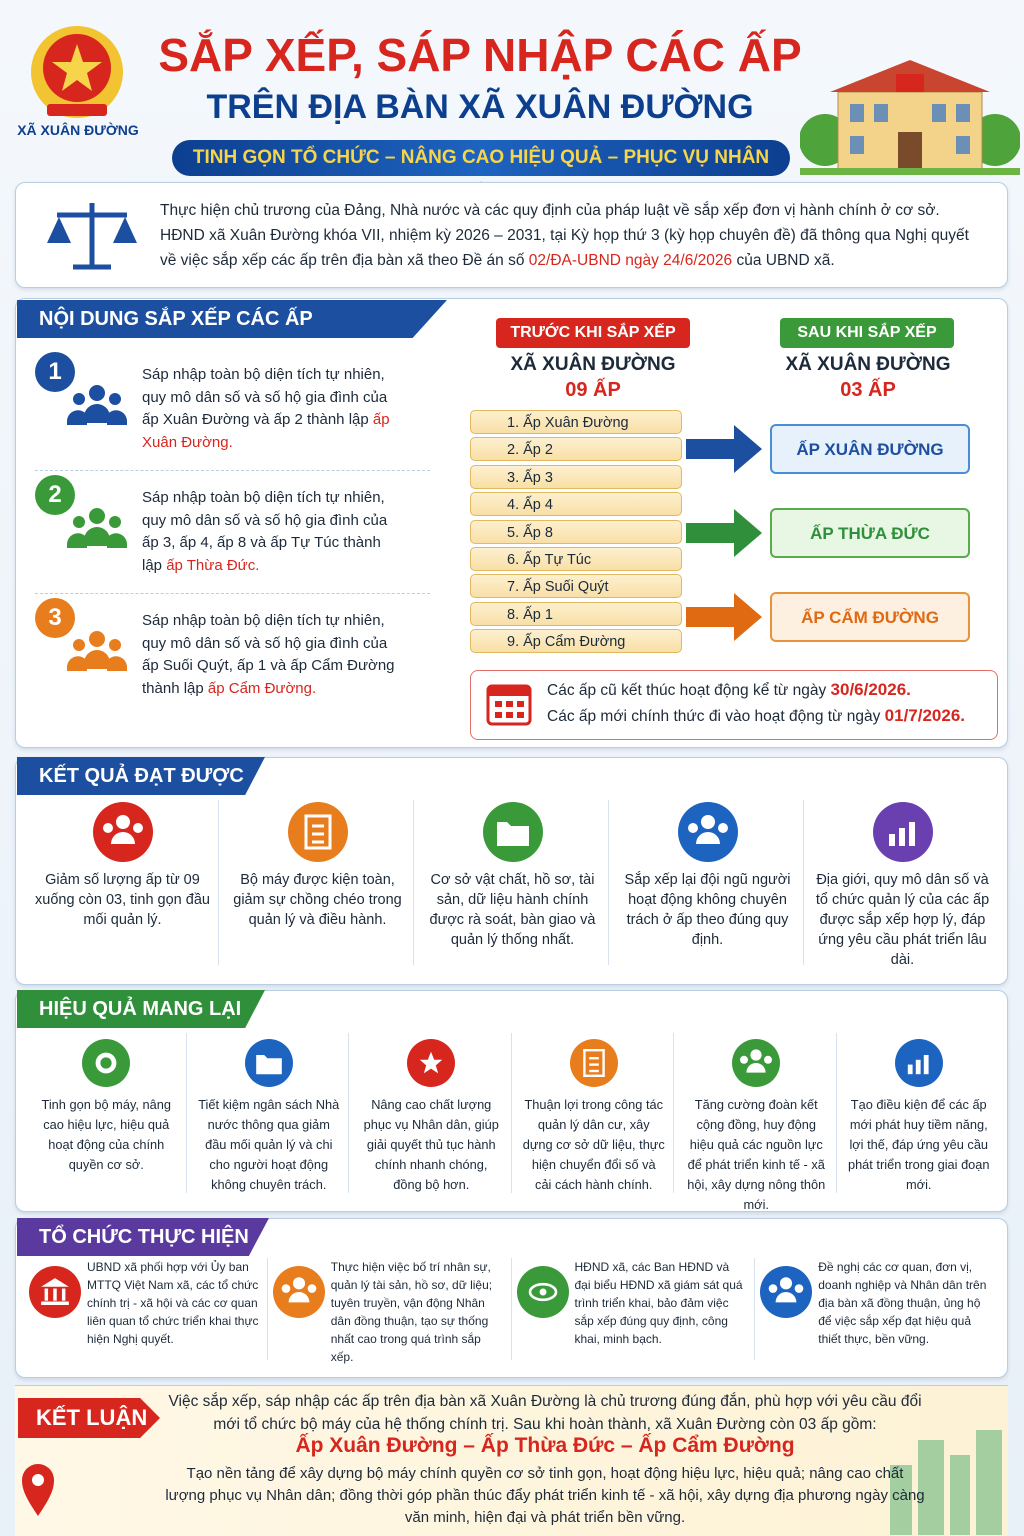 This screenshot has height=1536, width=1024. Describe the element at coordinates (232, 319) in the screenshot. I see `content-title: NỘI DUNG SẮP XẾP CÁC ẤP` at that location.